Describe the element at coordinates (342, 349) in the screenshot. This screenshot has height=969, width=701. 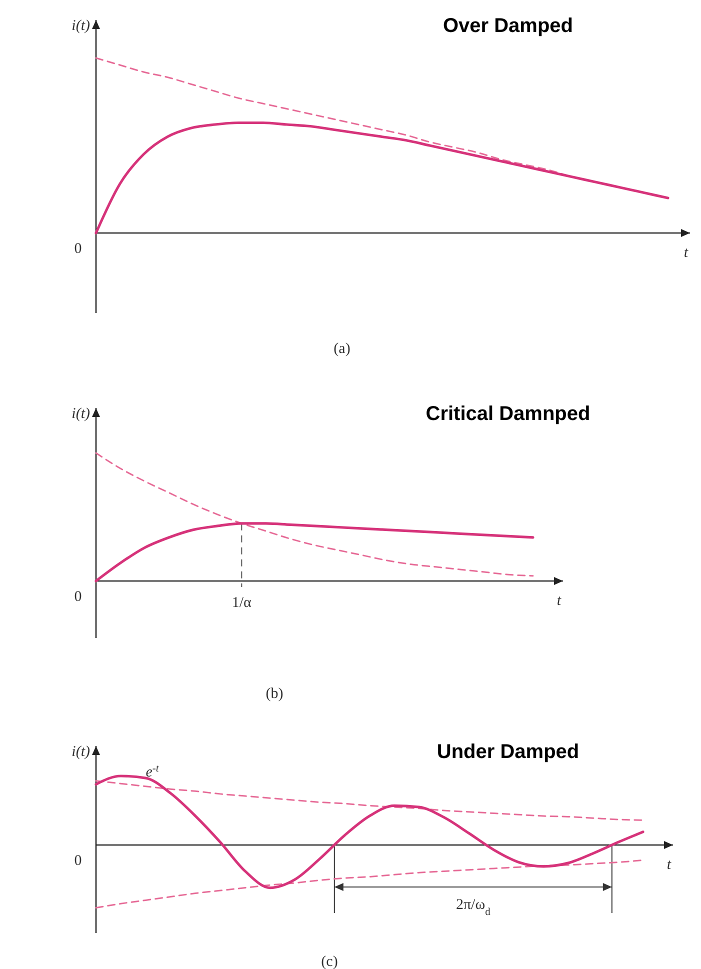
I see `text: (a)` at that location.